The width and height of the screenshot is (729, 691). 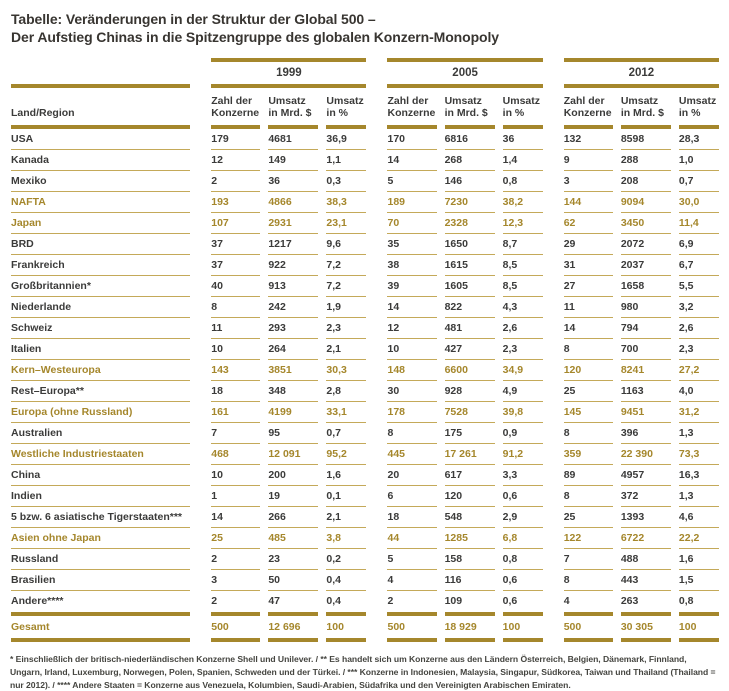 What do you see at coordinates (100, 434) in the screenshot?
I see `row-label-cell: Australien` at bounding box center [100, 434].